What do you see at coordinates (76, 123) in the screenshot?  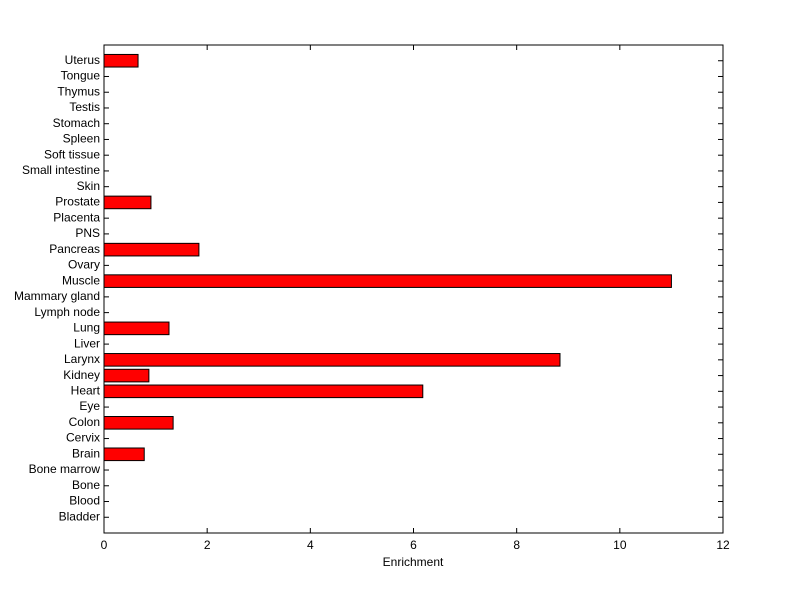 I see `y-tick-label: Stomach` at bounding box center [76, 123].